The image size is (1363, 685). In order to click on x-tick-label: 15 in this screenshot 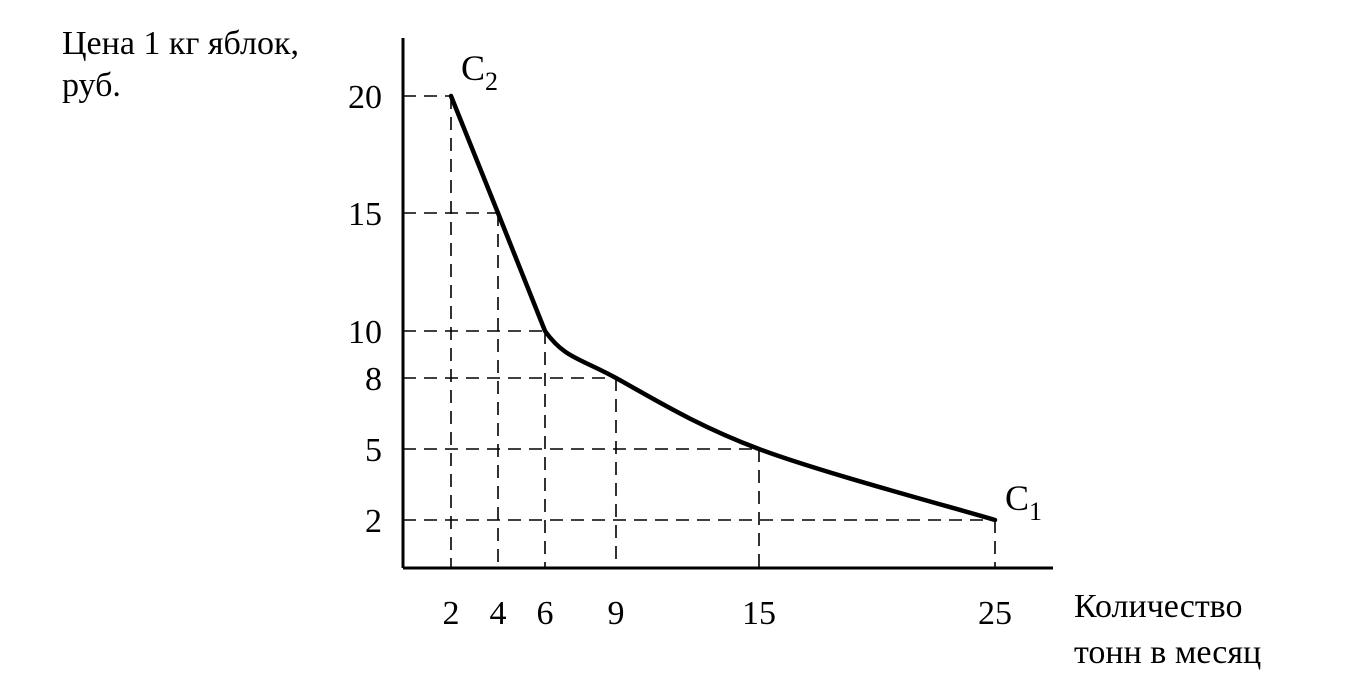, I will do `click(759, 613)`.